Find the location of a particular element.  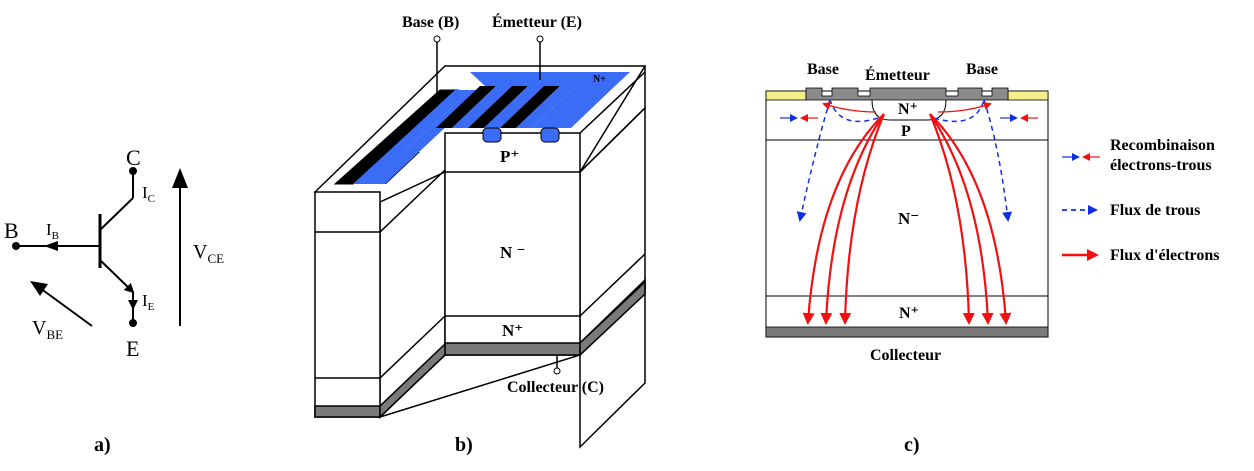

collector-branch is located at coordinates (116, 214).